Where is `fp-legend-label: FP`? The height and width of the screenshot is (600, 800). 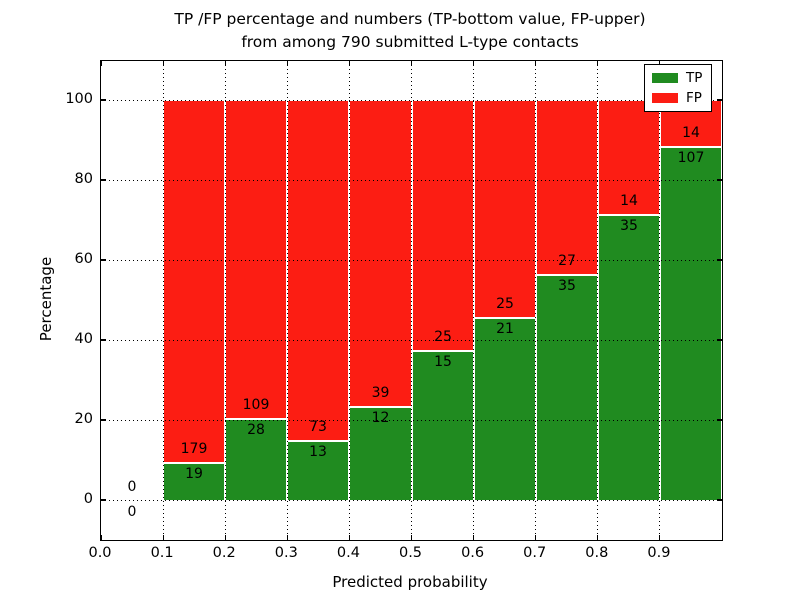
fp-legend-label: FP is located at coordinates (694, 98).